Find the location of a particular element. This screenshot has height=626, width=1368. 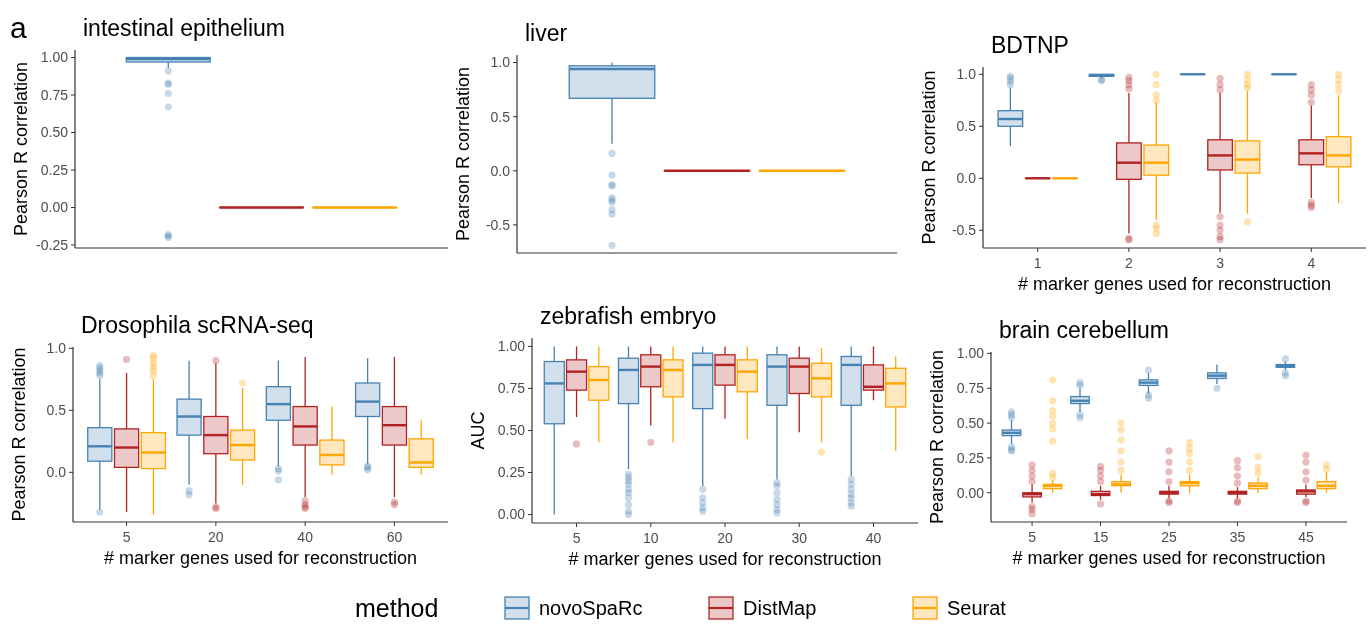

x-tick-label: 35 is located at coordinates (1237, 537).